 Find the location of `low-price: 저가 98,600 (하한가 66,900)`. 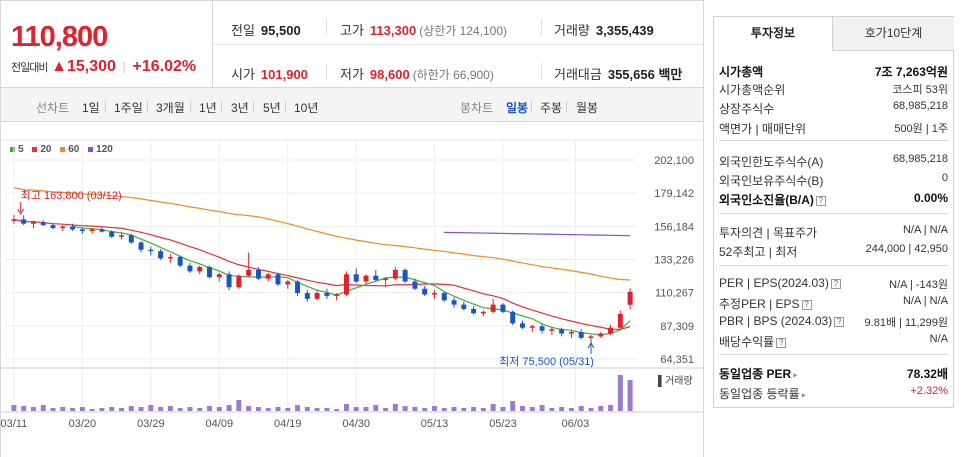

low-price: 저가 98,600 (하한가 66,900) is located at coordinates (417, 73).